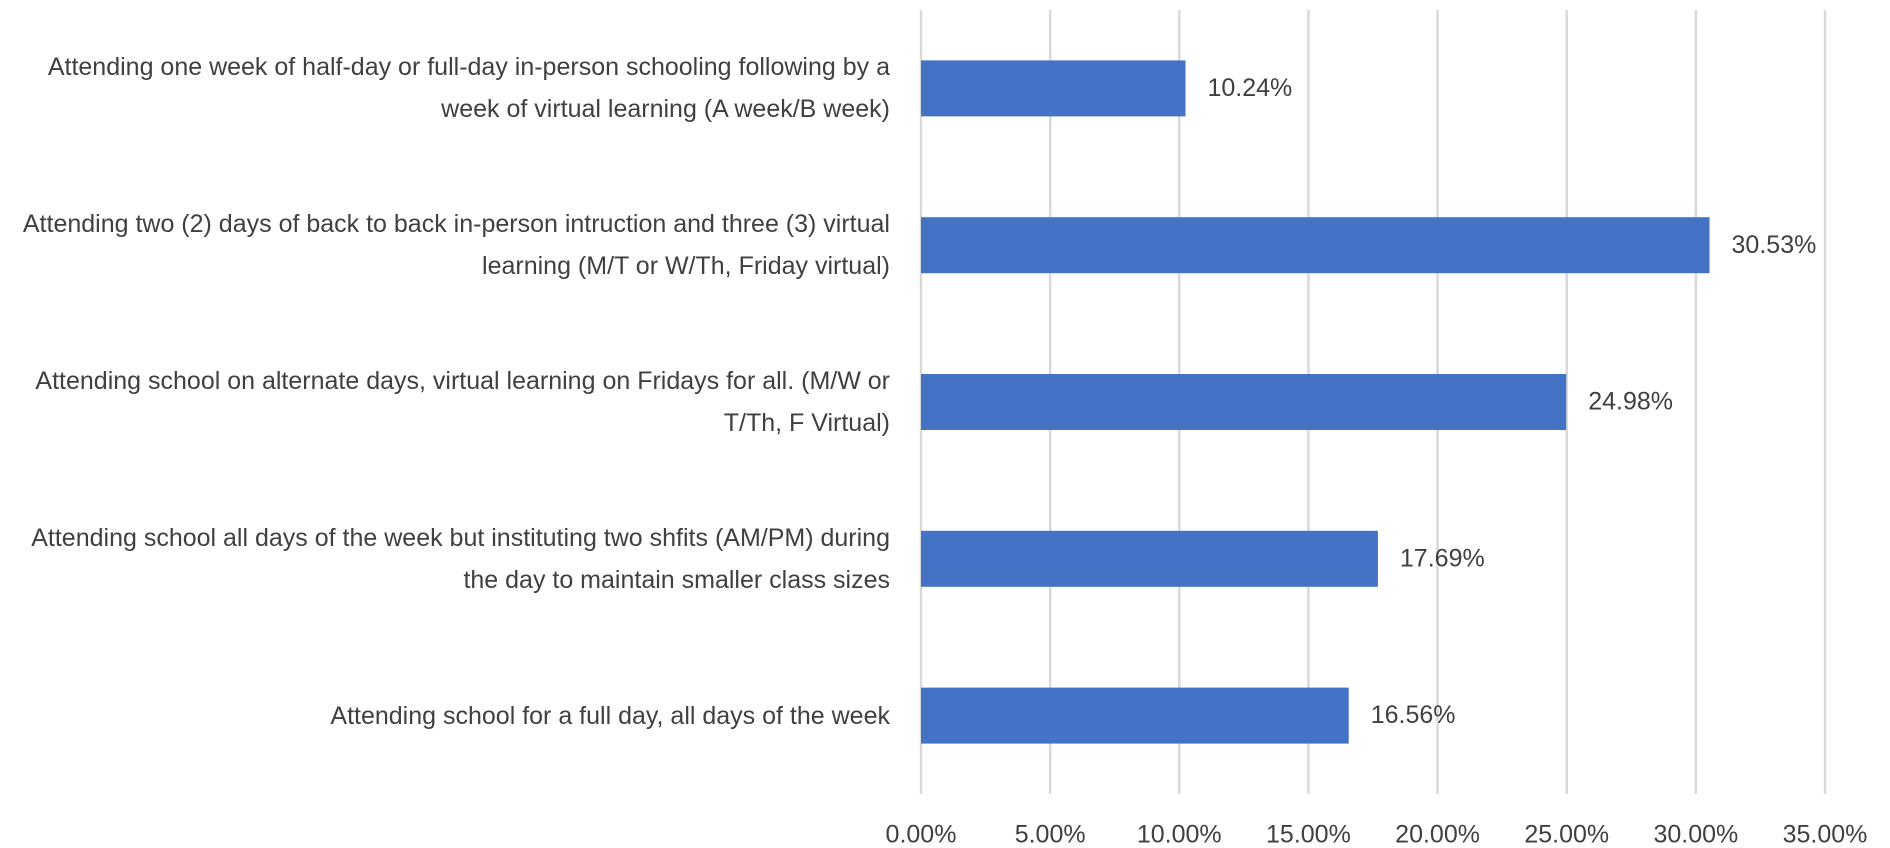  I want to click on data-label: 24.98%, so click(1630, 402).